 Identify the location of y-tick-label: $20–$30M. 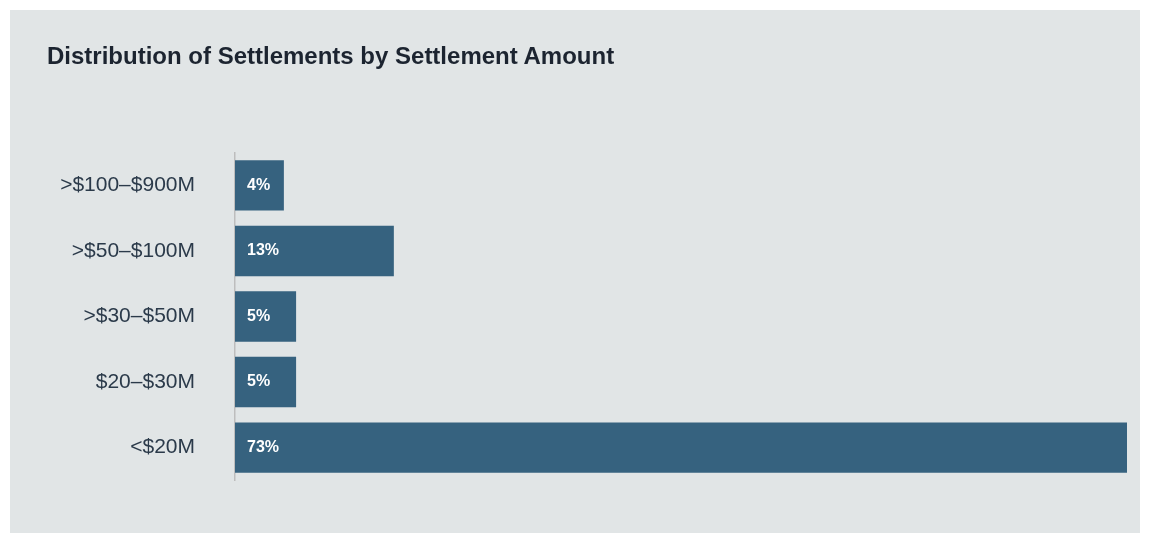
(145, 380).